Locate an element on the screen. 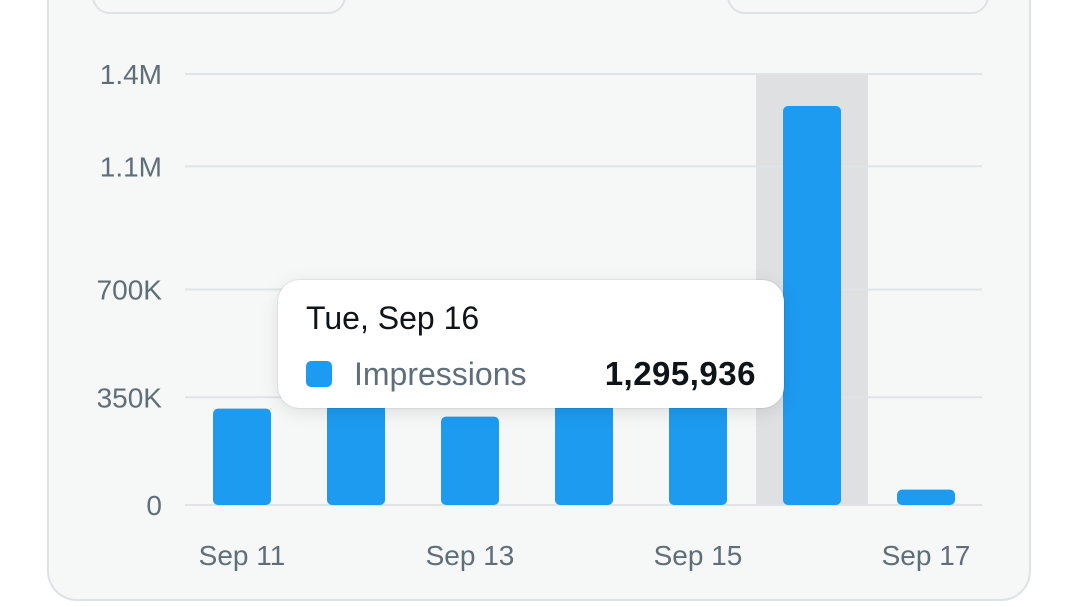 Image resolution: width=1079 pixels, height=607 pixels. y-tick-label: 1.1M is located at coordinates (131, 166).